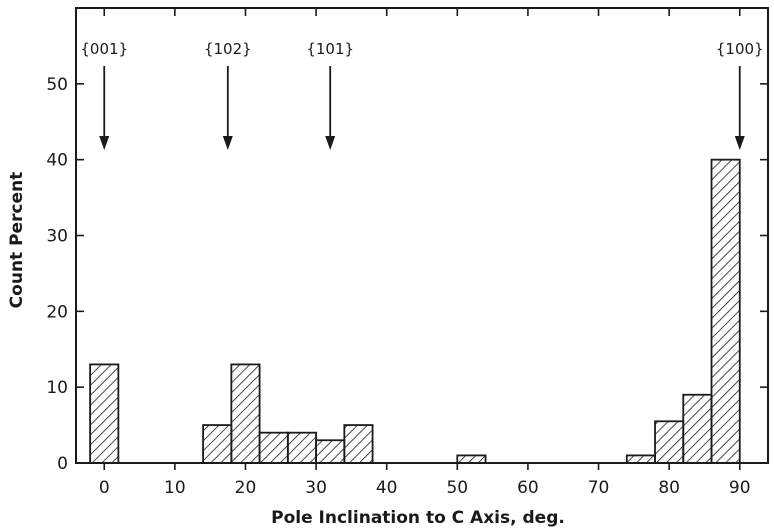  What do you see at coordinates (62, 464) in the screenshot?
I see `y-tick-label: 0` at bounding box center [62, 464].